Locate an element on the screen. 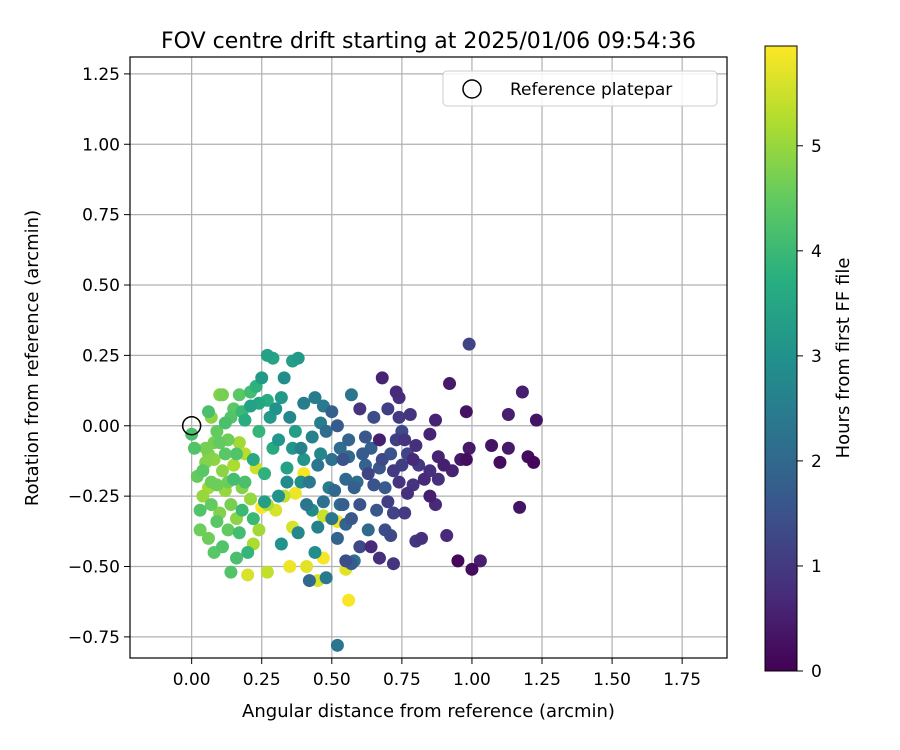 The height and width of the screenshot is (750, 900). x-axis-ticks: 0.00 0.25 0.50 0.75 1.00 1.25 1.50 1.75 is located at coordinates (437, 674).